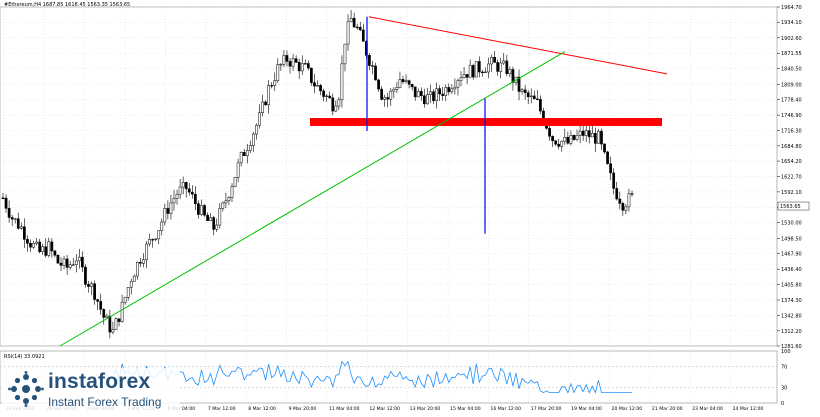  I want to click on support-zone, so click(486, 122).